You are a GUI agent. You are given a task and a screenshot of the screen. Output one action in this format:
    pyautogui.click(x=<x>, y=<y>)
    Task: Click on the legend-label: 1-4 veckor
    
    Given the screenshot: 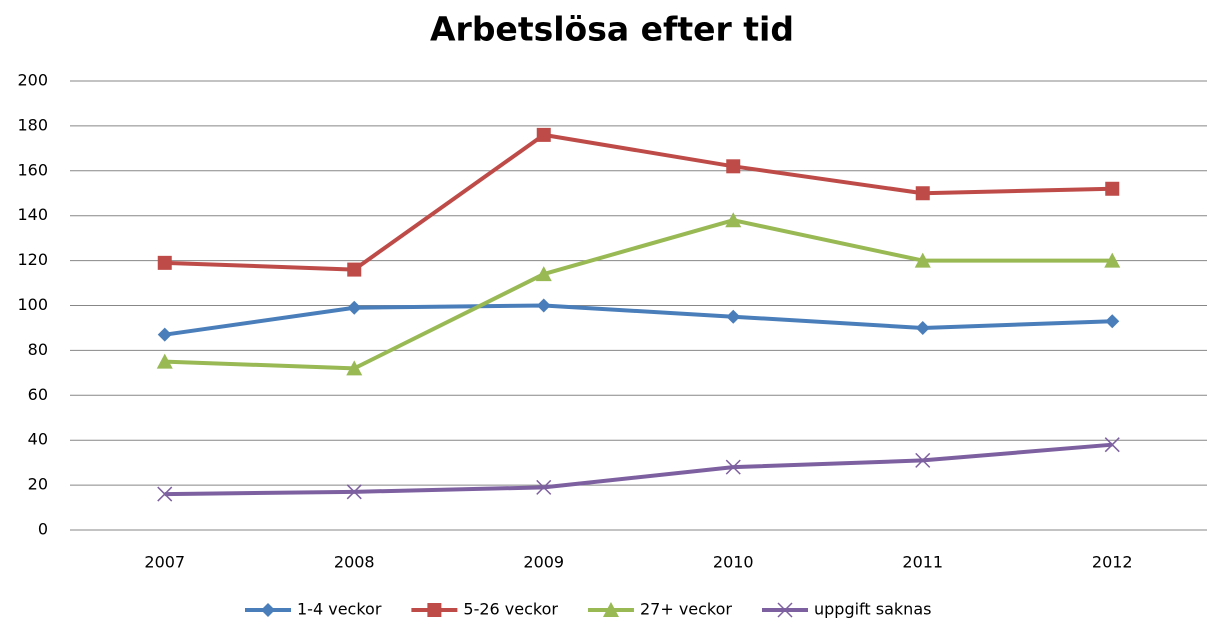 What is the action you would take?
    pyautogui.click(x=339, y=609)
    